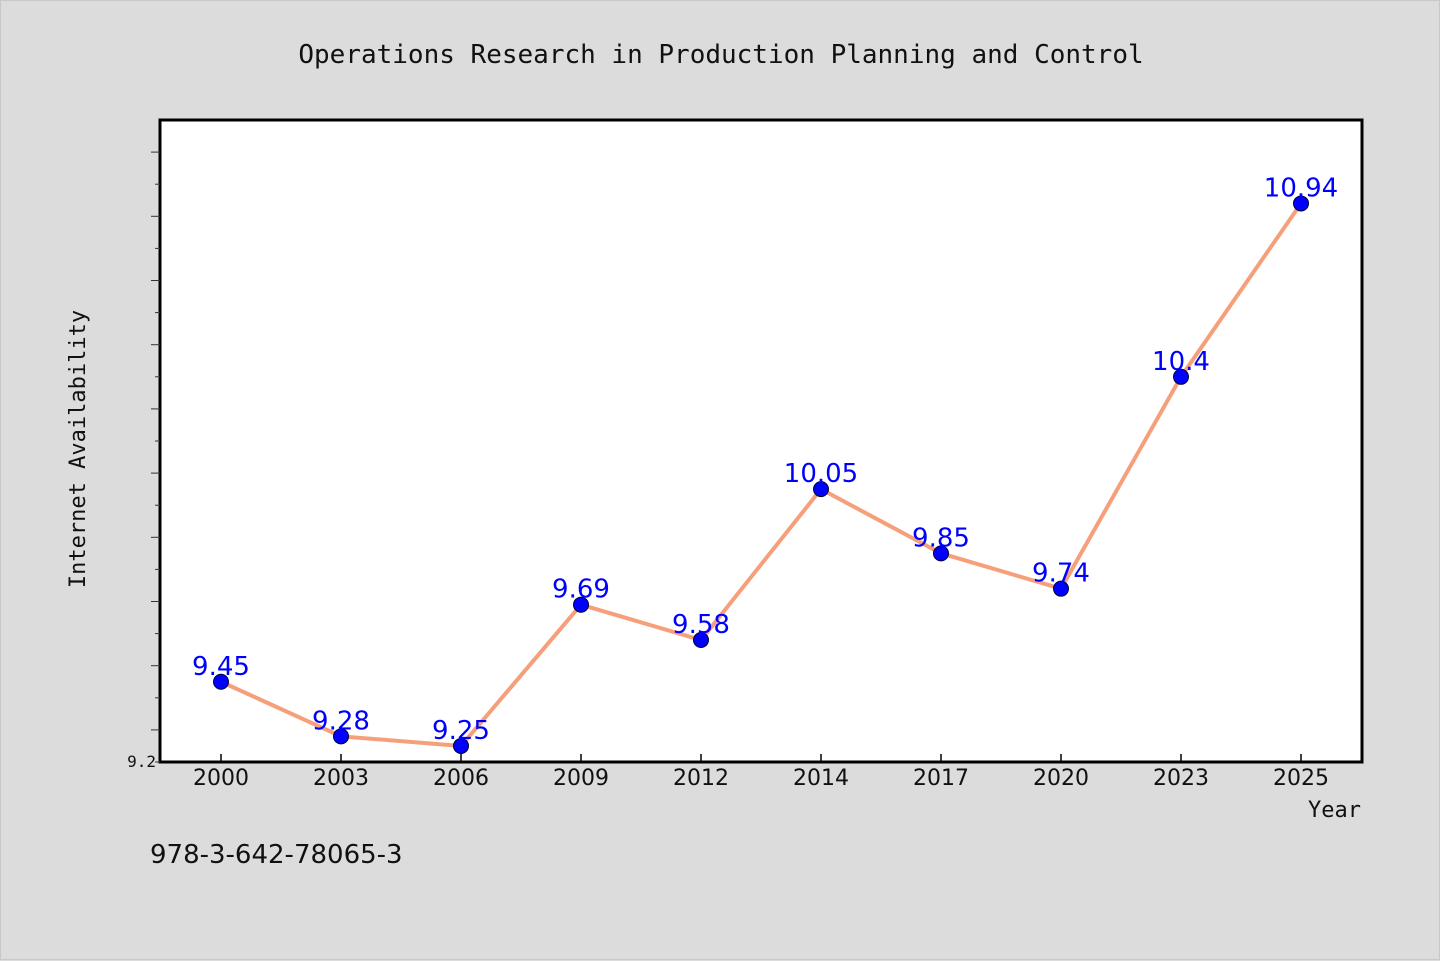 Image resolution: width=1440 pixels, height=961 pixels. I want to click on x-tick-label: 2000, so click(221, 778).